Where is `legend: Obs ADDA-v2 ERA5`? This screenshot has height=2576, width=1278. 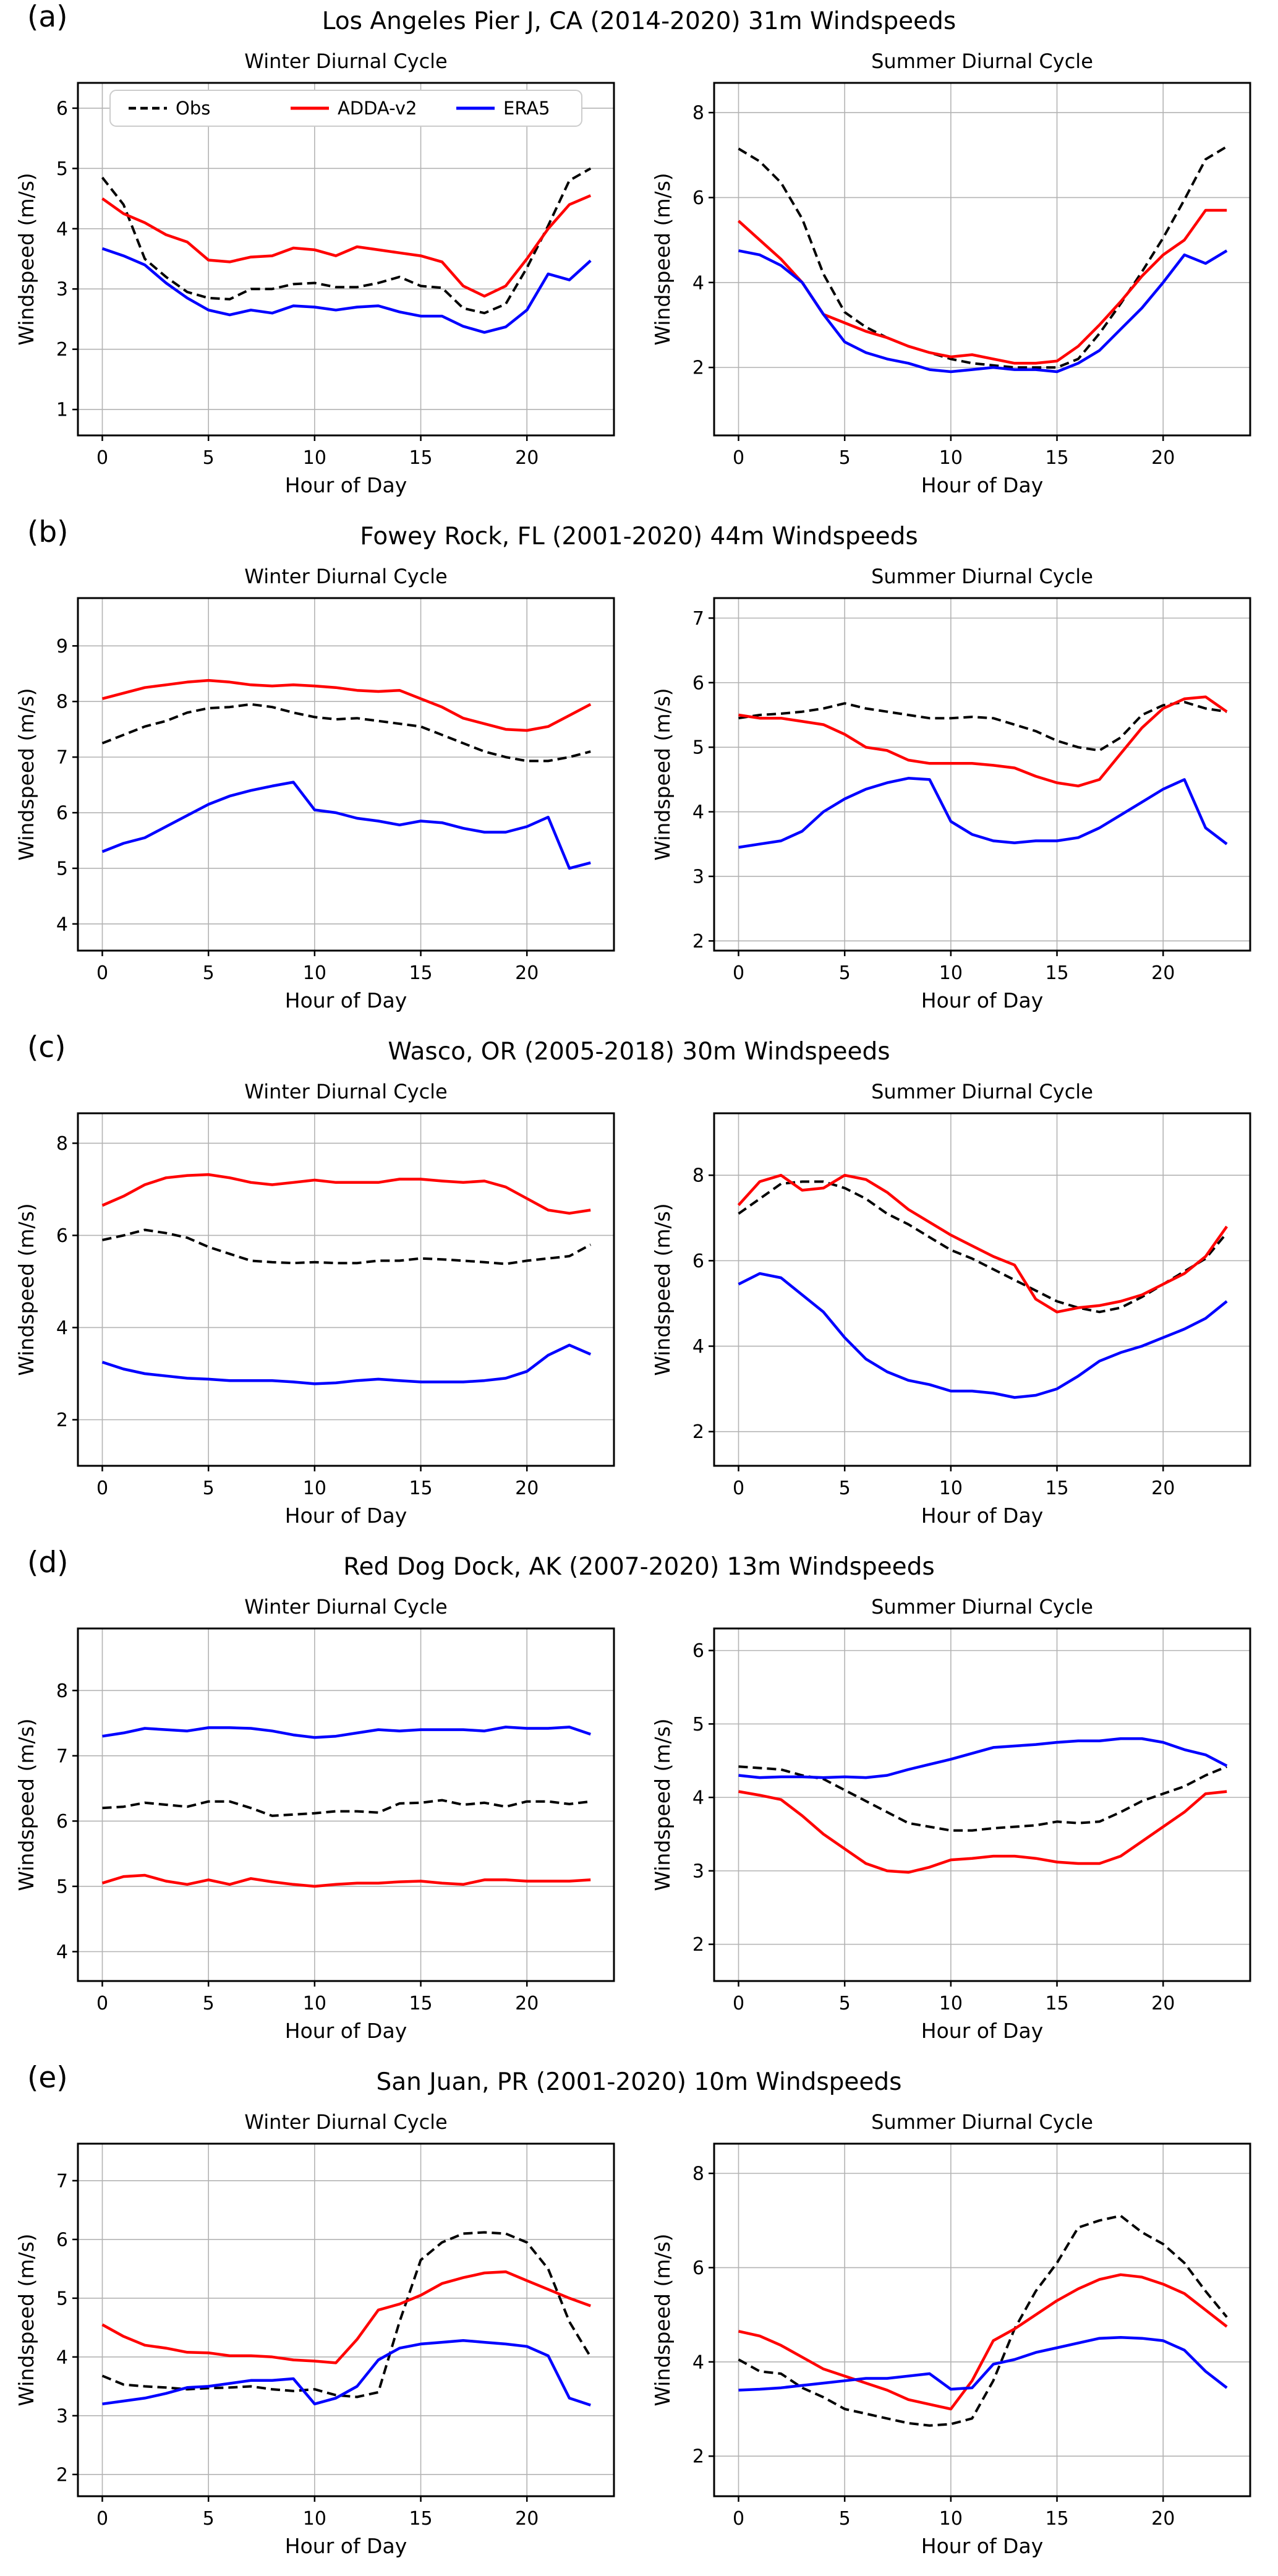 legend: Obs ADDA-v2 ERA5 is located at coordinates (345, 108).